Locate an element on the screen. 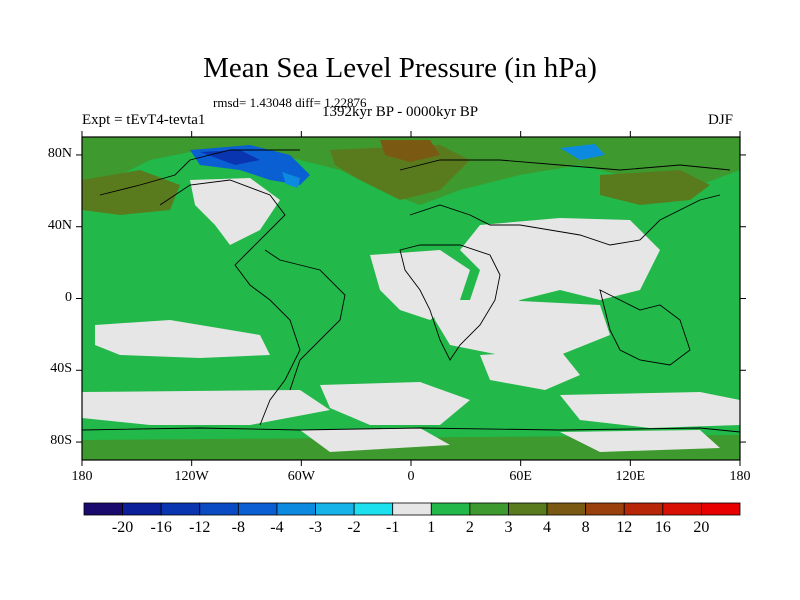 This screenshot has height=600, width=800. colorbar-label: 12 is located at coordinates (624, 527).